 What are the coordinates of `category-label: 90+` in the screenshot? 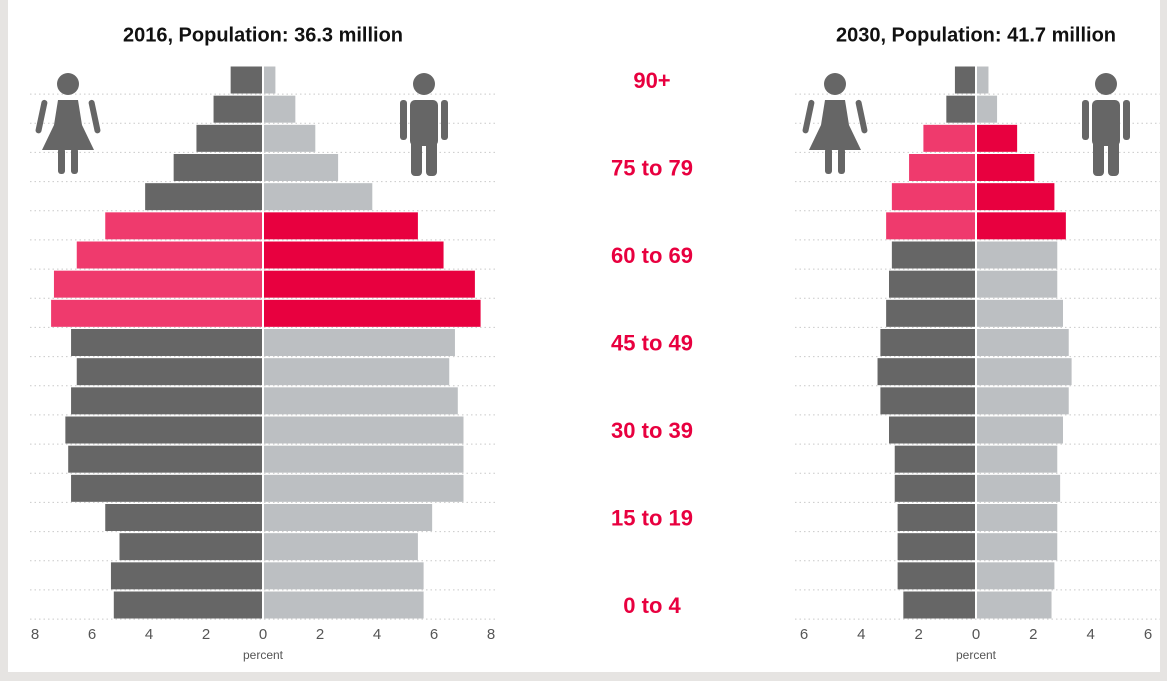 It's located at (651, 80).